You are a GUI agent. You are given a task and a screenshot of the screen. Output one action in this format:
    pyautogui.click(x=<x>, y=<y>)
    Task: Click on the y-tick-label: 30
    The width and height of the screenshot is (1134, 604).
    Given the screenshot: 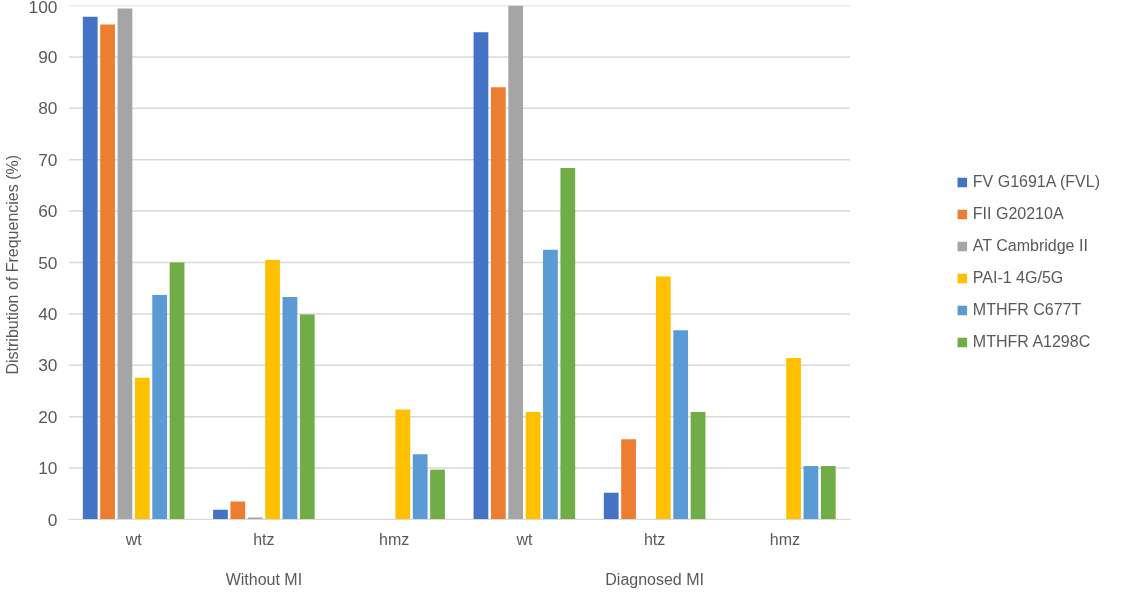 What is the action you would take?
    pyautogui.click(x=48, y=365)
    